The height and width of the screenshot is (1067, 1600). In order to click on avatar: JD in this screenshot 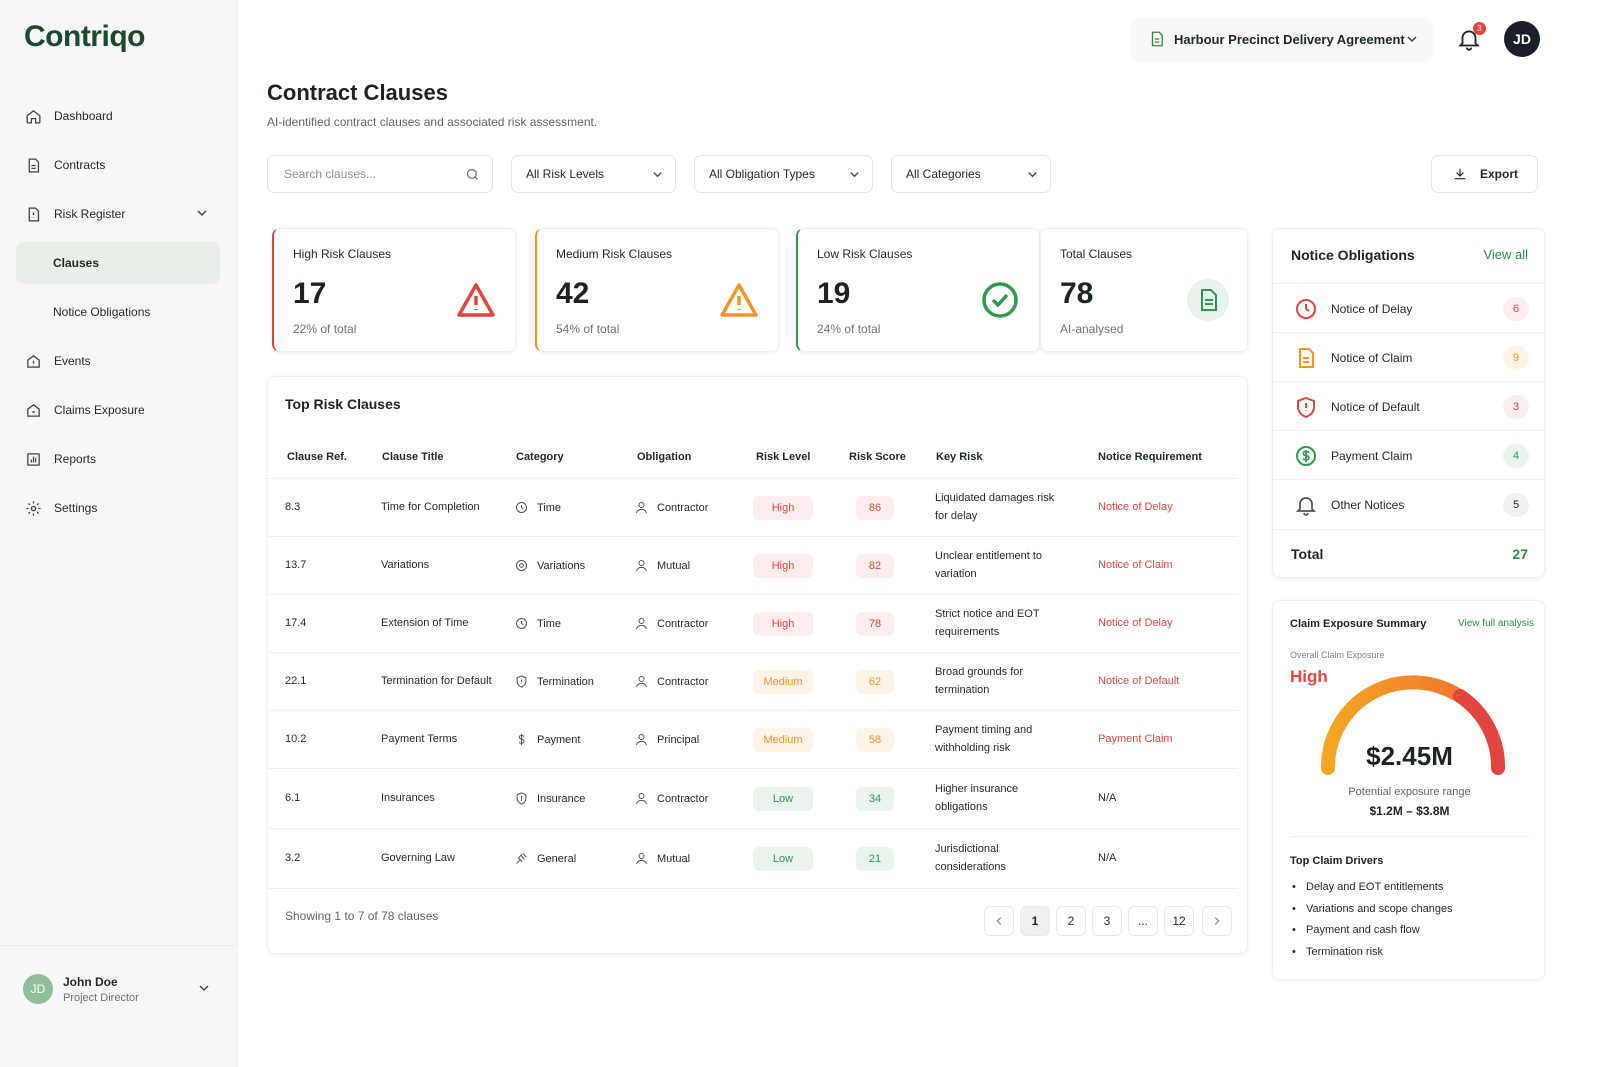, I will do `click(1522, 39)`.